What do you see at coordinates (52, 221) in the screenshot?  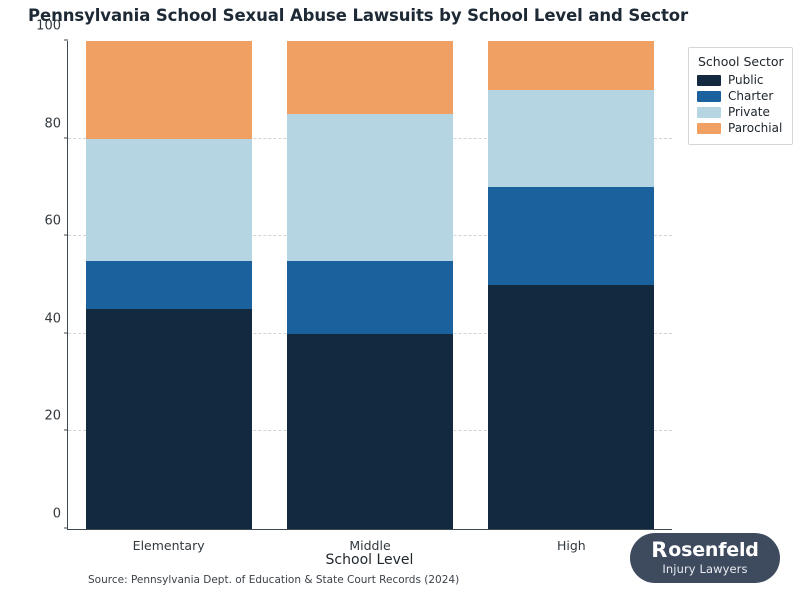 I see `y-tick-label: 60` at bounding box center [52, 221].